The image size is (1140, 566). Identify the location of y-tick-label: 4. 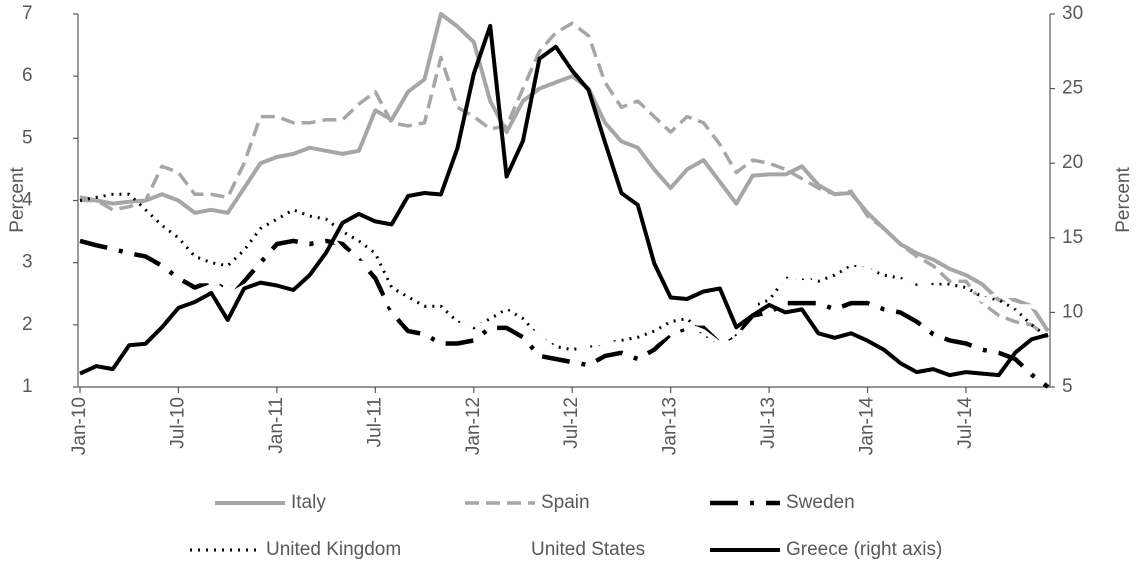
(27, 200).